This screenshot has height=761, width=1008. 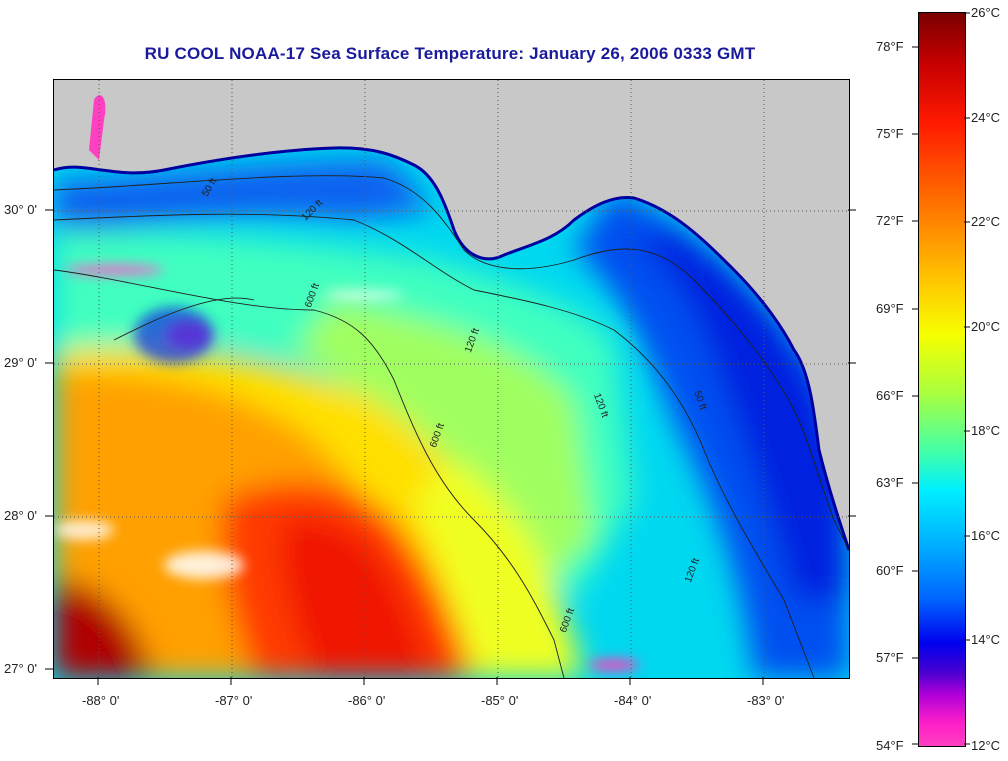 I want to click on bay-inlet, so click(x=97, y=127).